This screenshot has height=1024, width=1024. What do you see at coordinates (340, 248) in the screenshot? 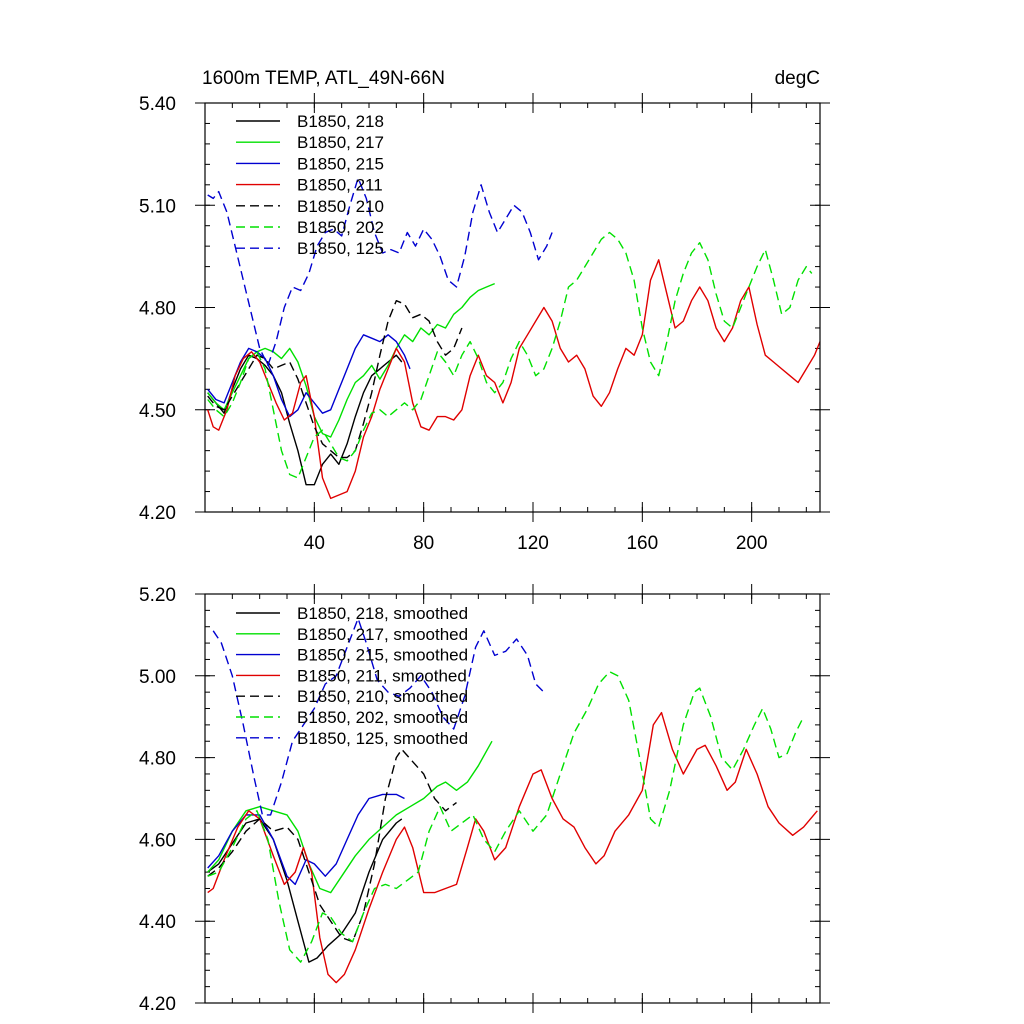
I see `legend-label: B1850, 125` at bounding box center [340, 248].